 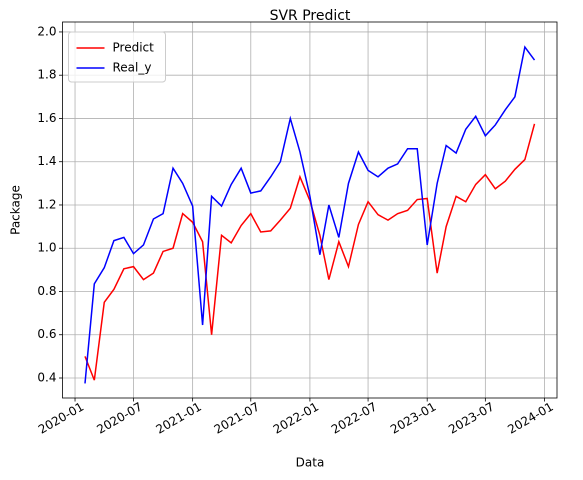 I want to click on x-axis-label: Data, so click(x=310, y=463).